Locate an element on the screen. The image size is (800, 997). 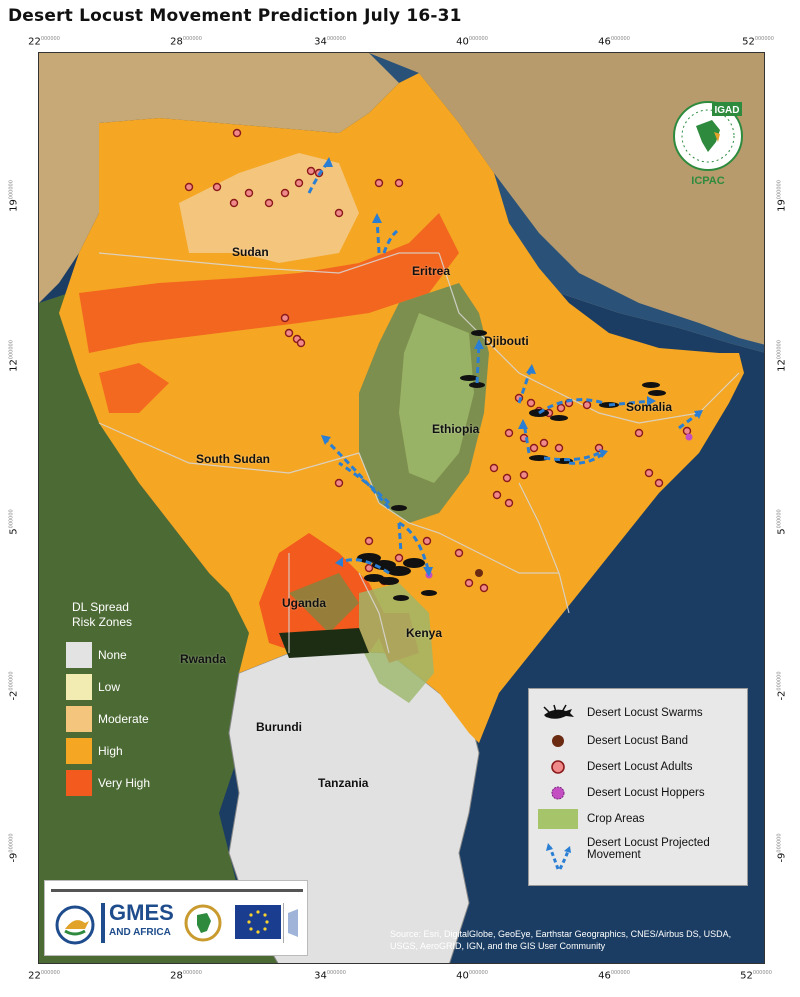
label-eritrea: Eritrea is located at coordinates (431, 271).